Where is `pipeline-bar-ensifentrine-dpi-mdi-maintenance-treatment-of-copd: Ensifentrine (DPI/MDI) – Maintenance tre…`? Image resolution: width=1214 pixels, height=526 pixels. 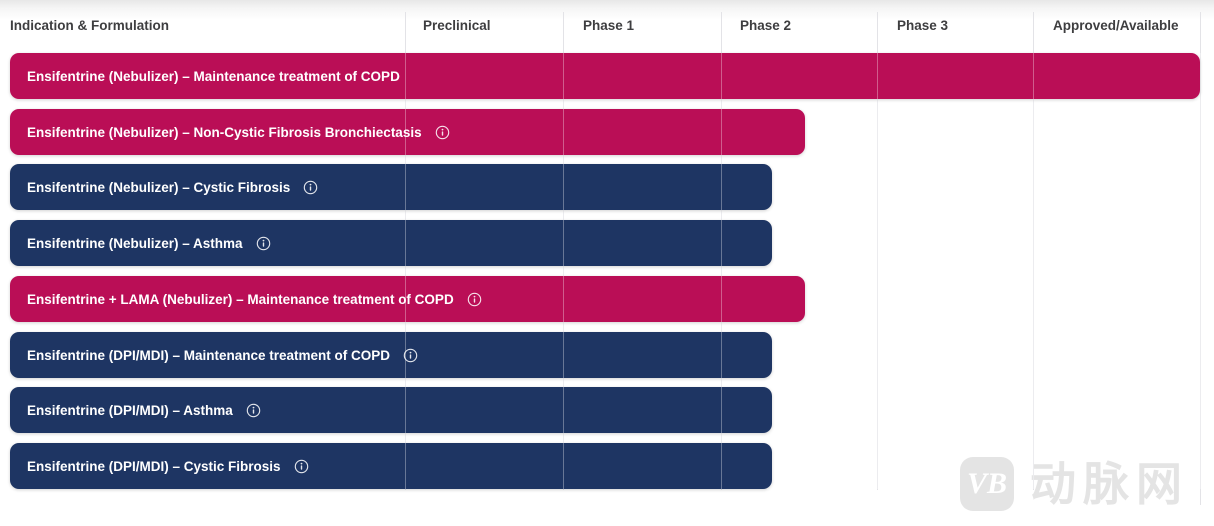 pipeline-bar-ensifentrine-dpi-mdi-maintenance-treatment-of-copd: Ensifentrine (DPI/MDI) – Maintenance tre… is located at coordinates (391, 355).